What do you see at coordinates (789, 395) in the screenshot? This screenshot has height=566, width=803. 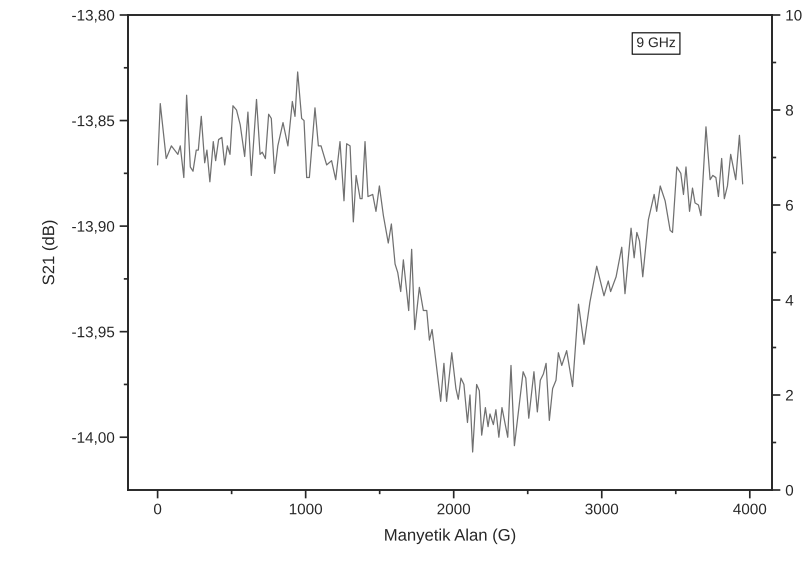 I see `y2-tick-label: 2` at bounding box center [789, 395].